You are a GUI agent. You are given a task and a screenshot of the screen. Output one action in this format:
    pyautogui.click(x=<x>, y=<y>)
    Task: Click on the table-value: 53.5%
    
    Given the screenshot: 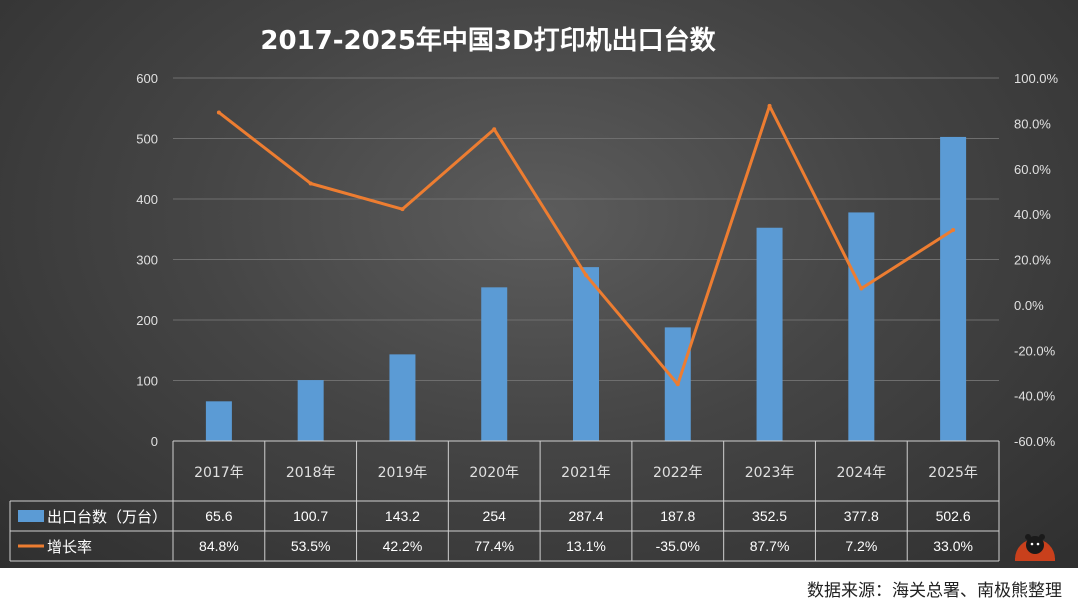 What is the action you would take?
    pyautogui.click(x=311, y=546)
    